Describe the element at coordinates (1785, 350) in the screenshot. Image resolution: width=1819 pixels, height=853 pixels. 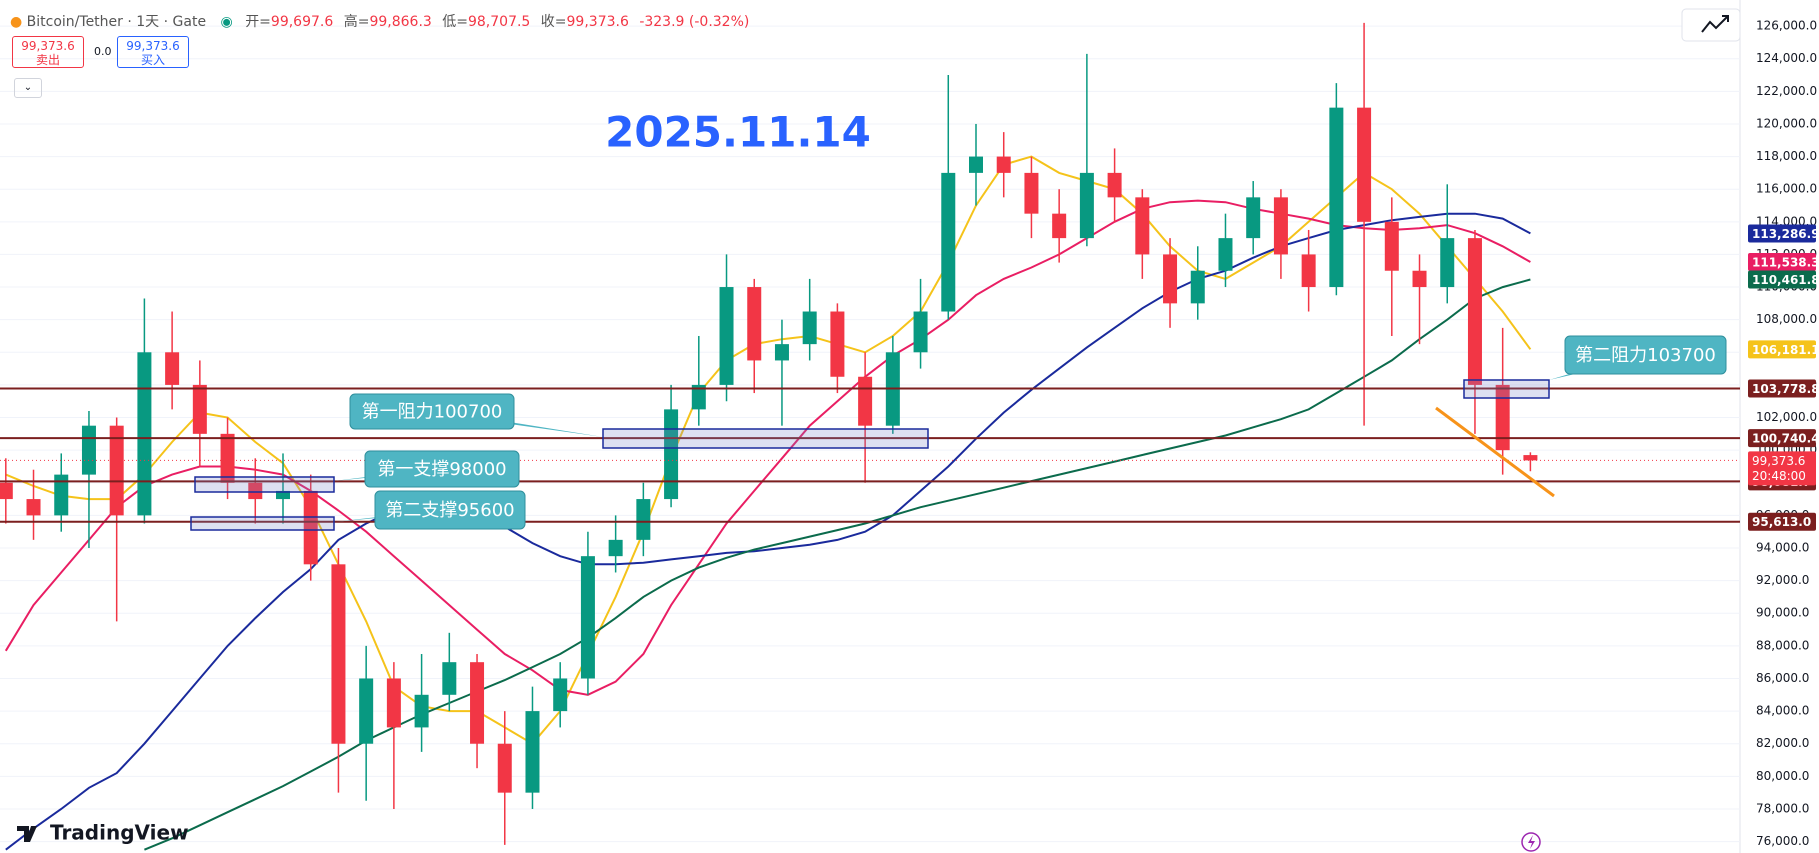
I see `price-label: 106,181.1` at that location.